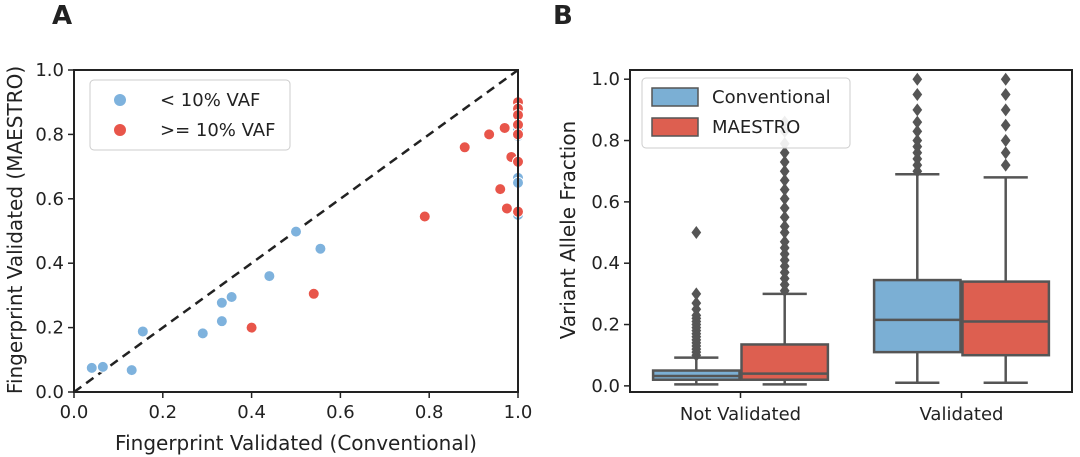 This screenshot has width=1080, height=457. What do you see at coordinates (251, 412) in the screenshot?
I see `x-tick-label: 0.4` at bounding box center [251, 412].